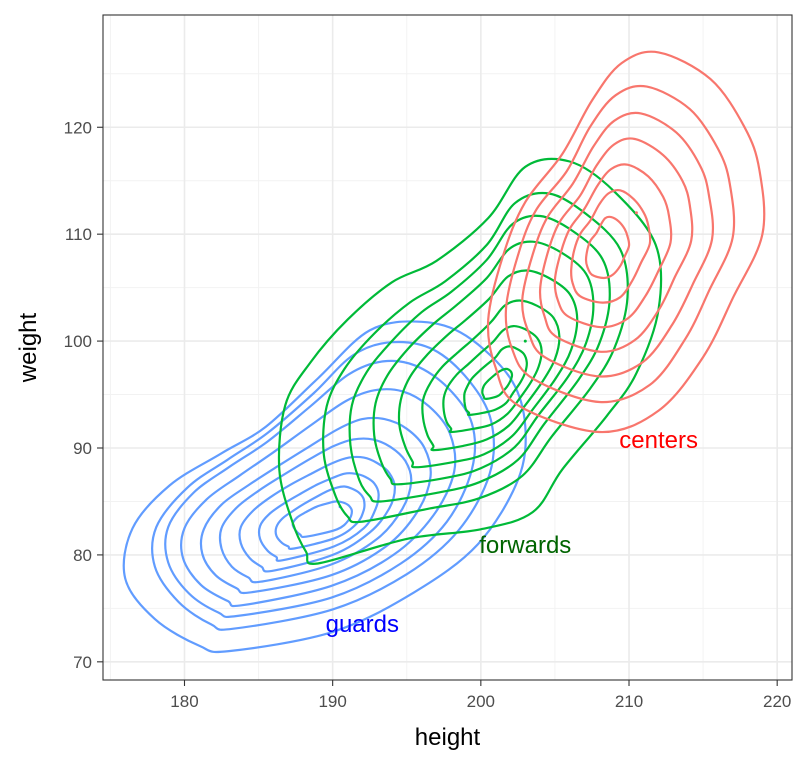  I want to click on x-tick-label: 210, so click(629, 701).